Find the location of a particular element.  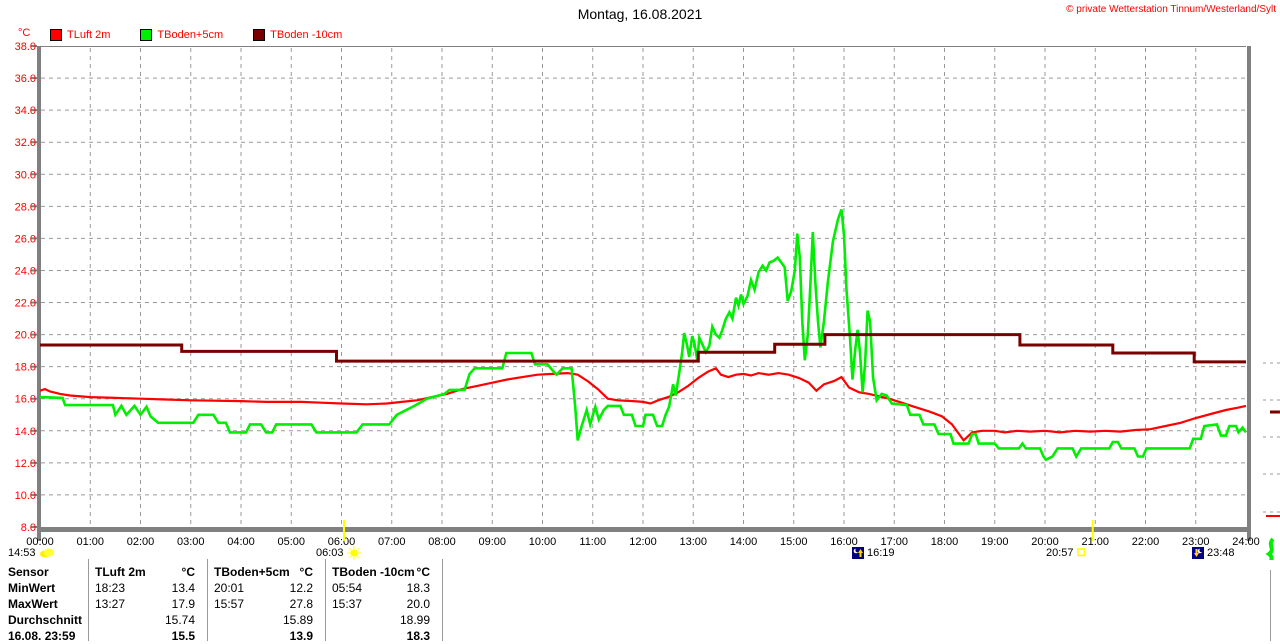

svg-text: 18:00 is located at coordinates (945, 542).